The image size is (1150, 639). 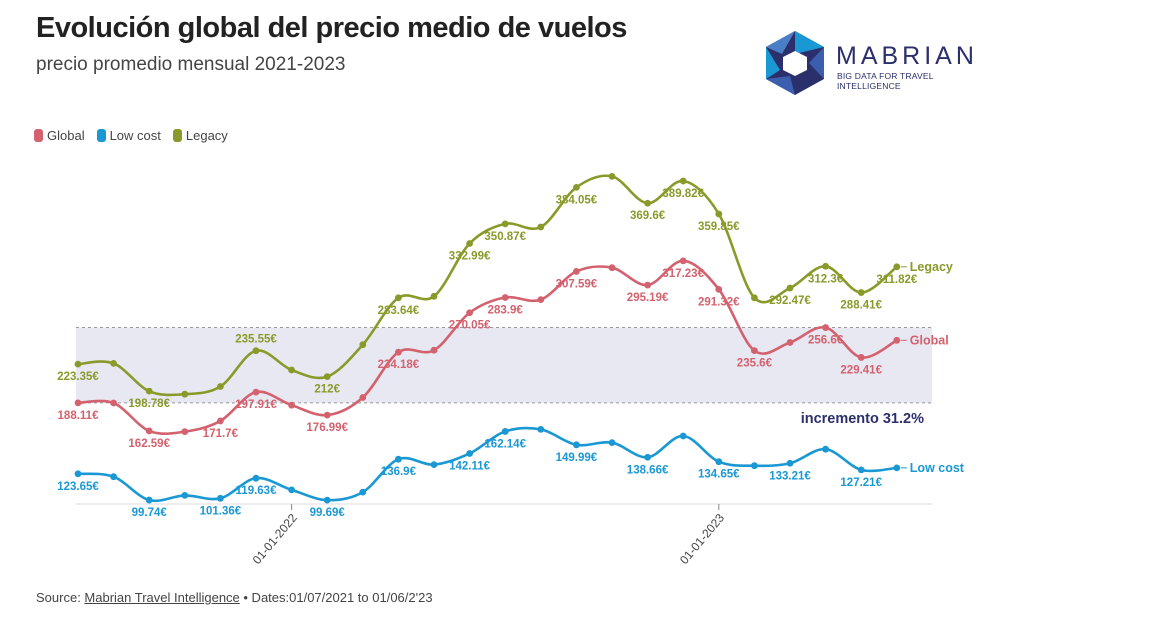 I want to click on legend-item-lowcost: Low cost, so click(x=128, y=135).